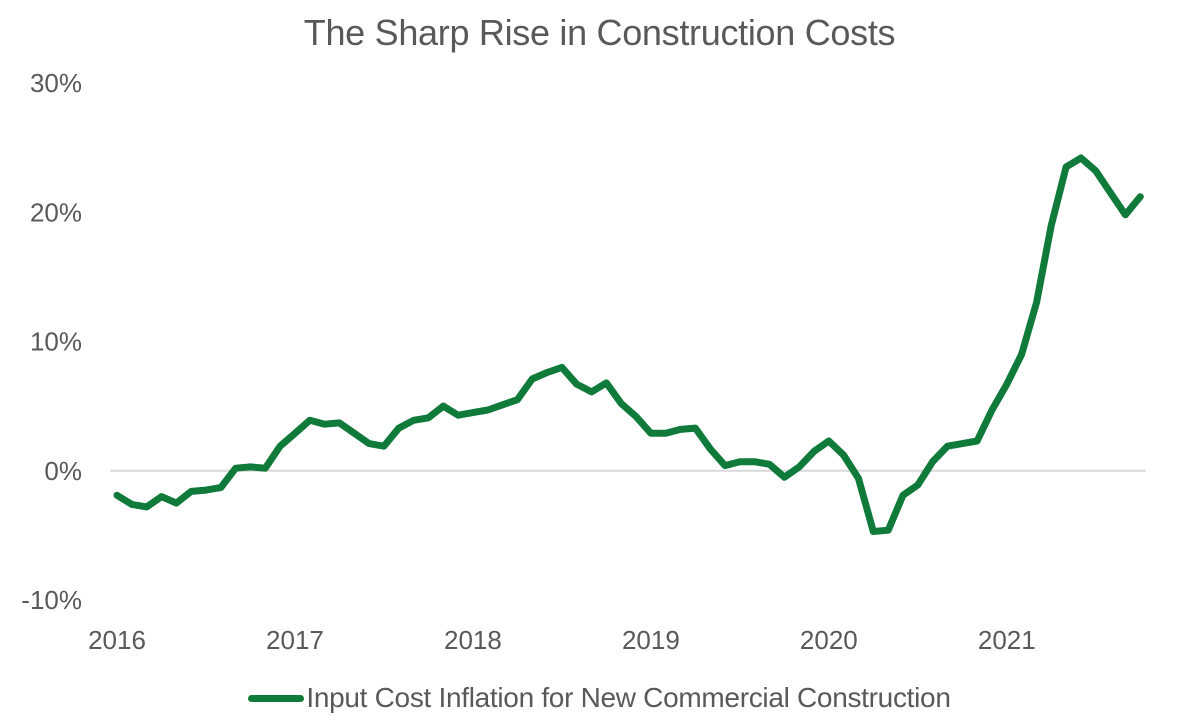 The image size is (1199, 727). Describe the element at coordinates (651, 640) in the screenshot. I see `x-tick-label: 2019` at that location.